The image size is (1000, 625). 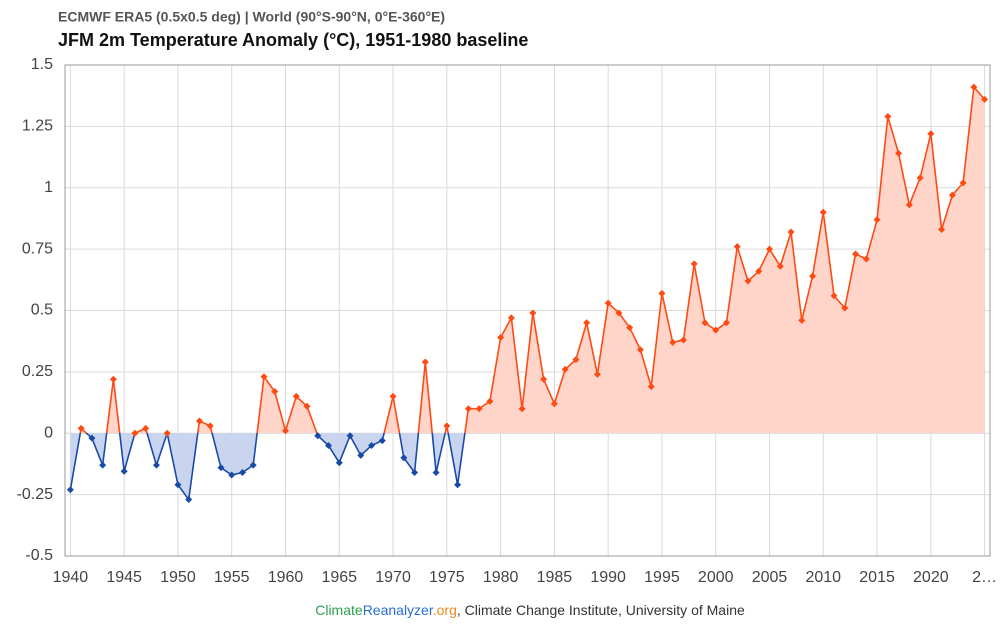 I want to click on y-tick-label: 0.75, so click(x=37, y=248).